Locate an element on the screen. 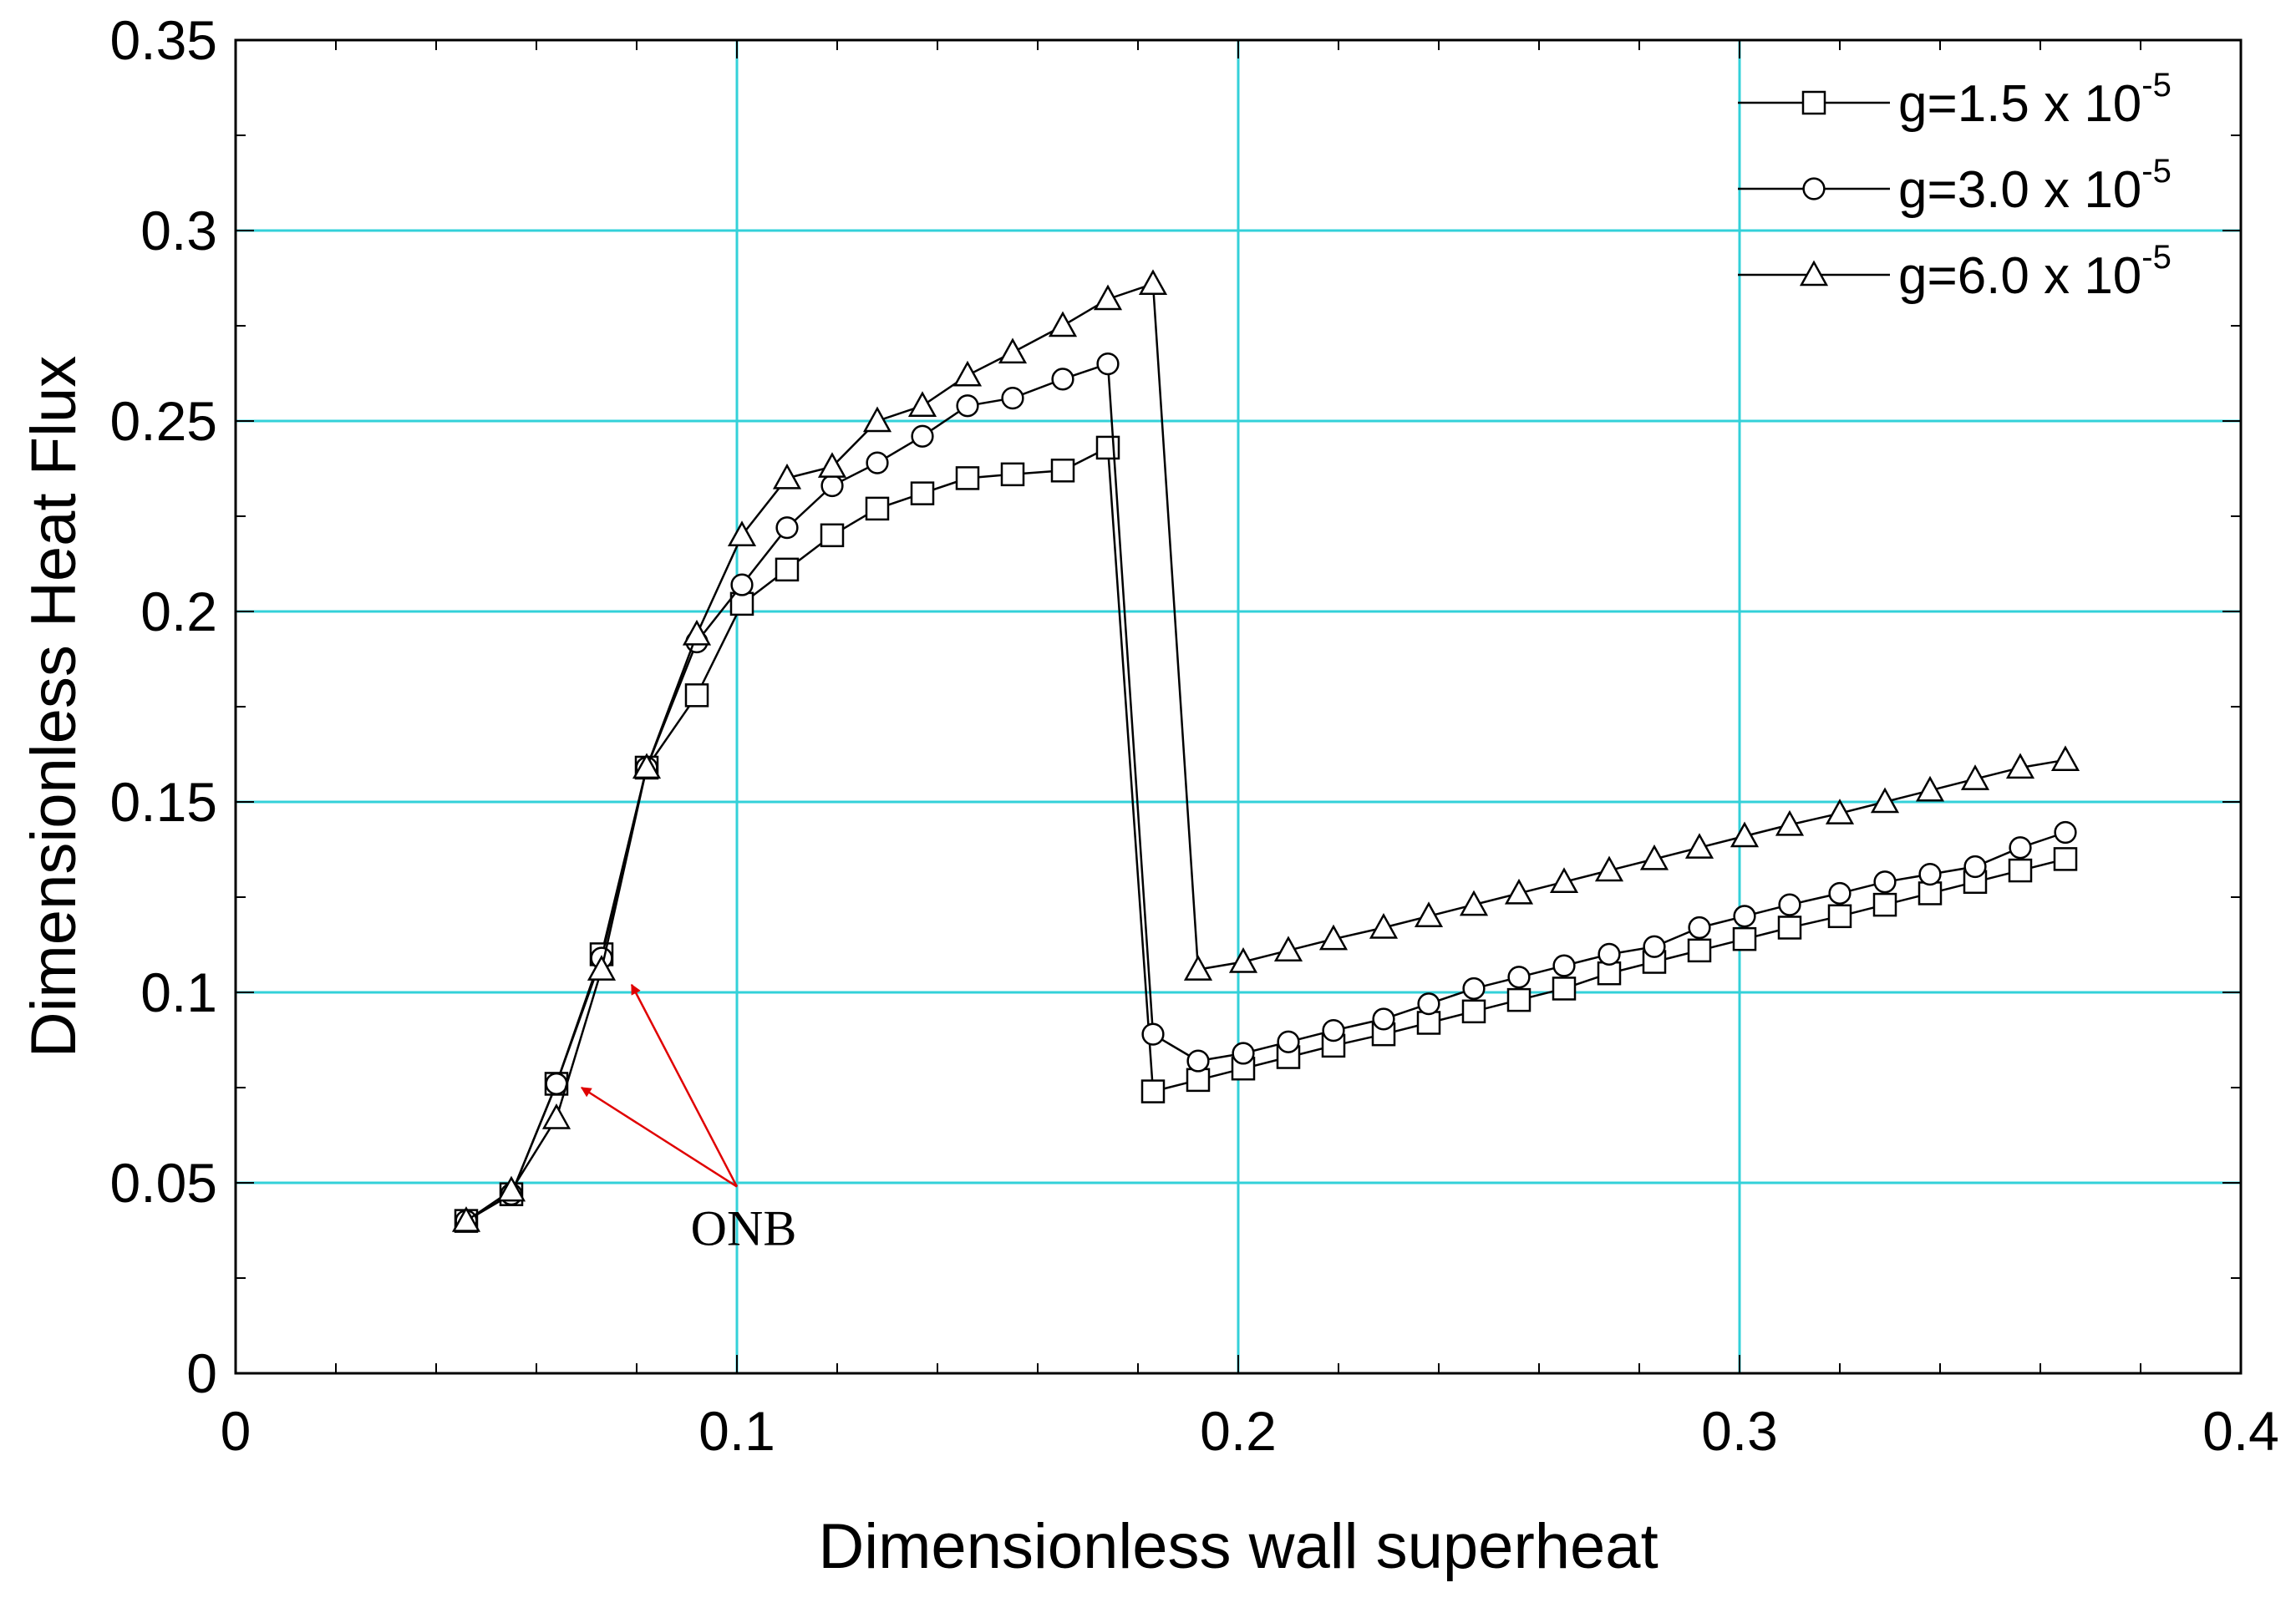 The image size is (2296, 1603). legend-entry: g=1.5 x 10-5 is located at coordinates (1955, 100).